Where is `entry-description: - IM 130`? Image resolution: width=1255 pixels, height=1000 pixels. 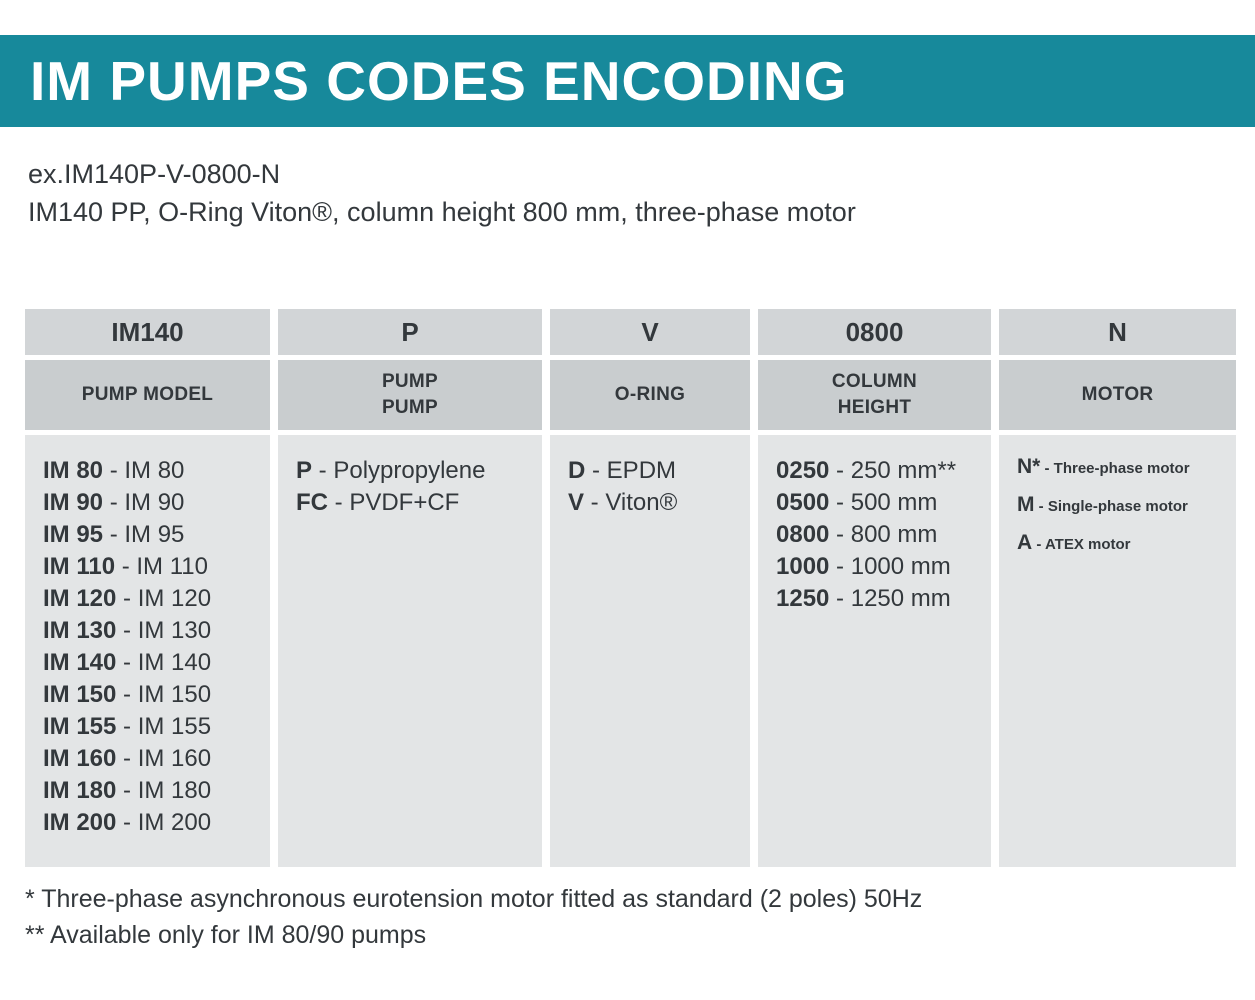
entry-description: - IM 130 is located at coordinates (164, 630).